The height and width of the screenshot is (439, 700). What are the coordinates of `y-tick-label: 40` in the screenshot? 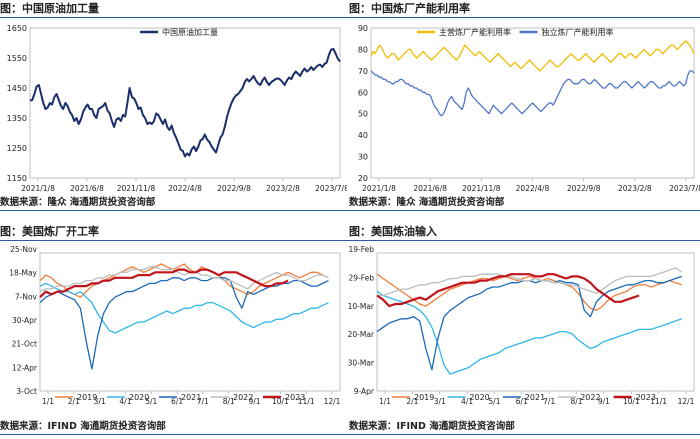 It's located at (363, 135).